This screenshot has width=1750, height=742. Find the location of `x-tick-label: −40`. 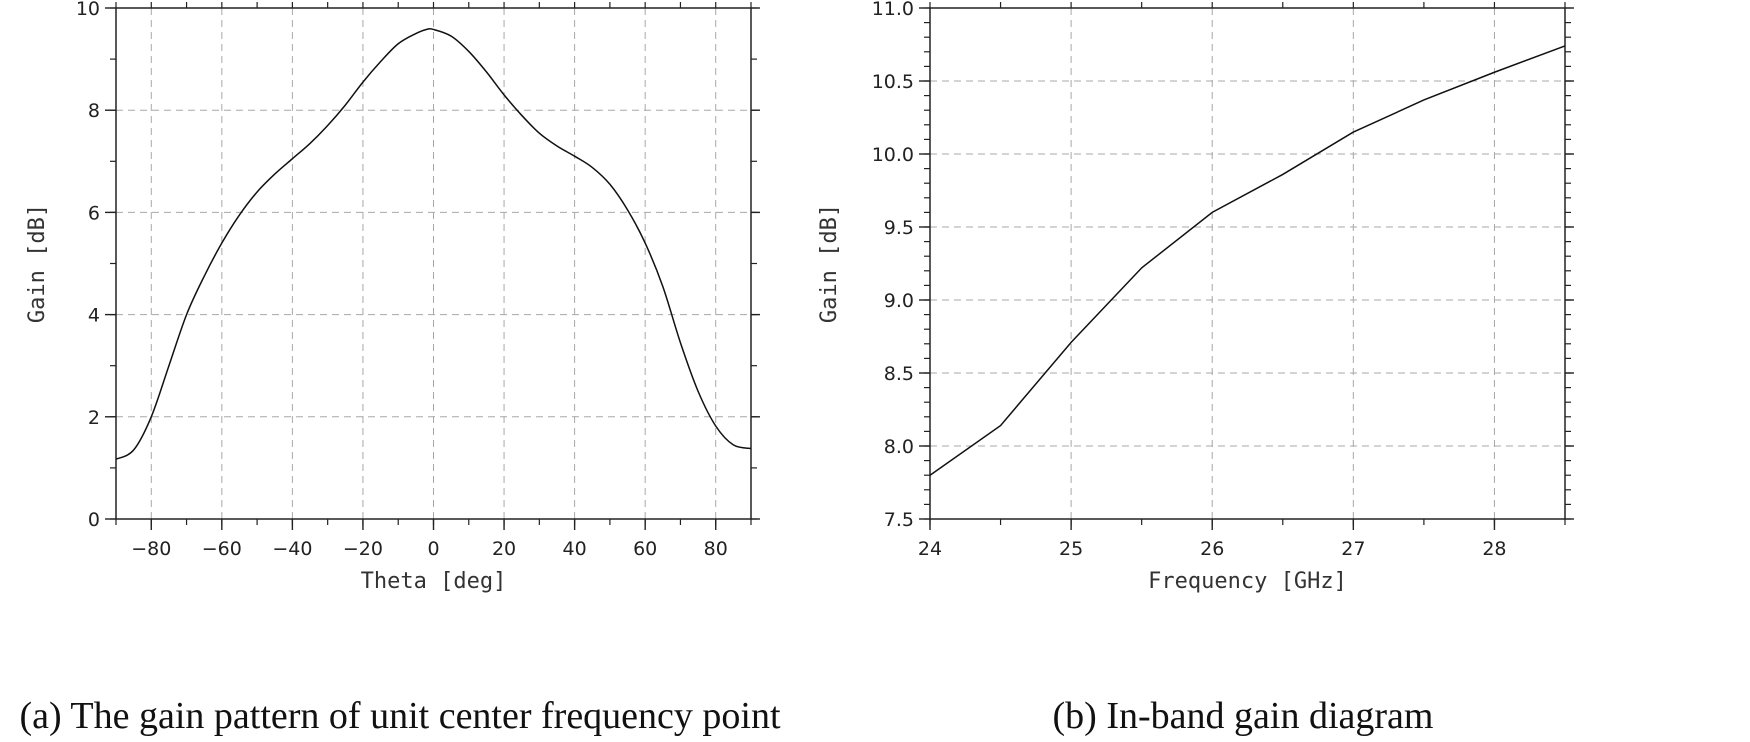

x-tick-label: −40 is located at coordinates (292, 549).